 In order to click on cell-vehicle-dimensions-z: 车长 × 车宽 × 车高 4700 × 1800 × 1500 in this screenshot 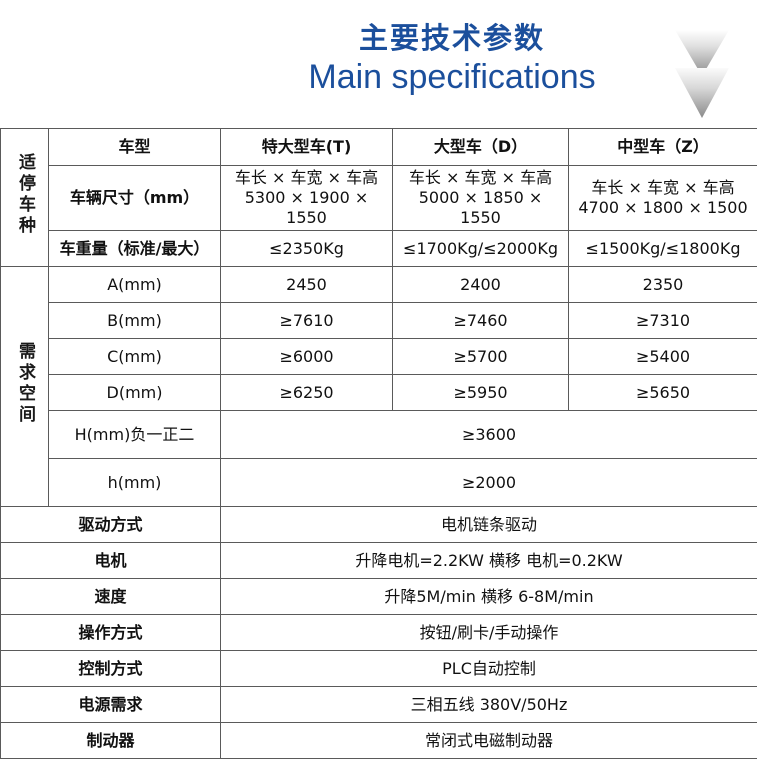, I will do `click(663, 198)`.